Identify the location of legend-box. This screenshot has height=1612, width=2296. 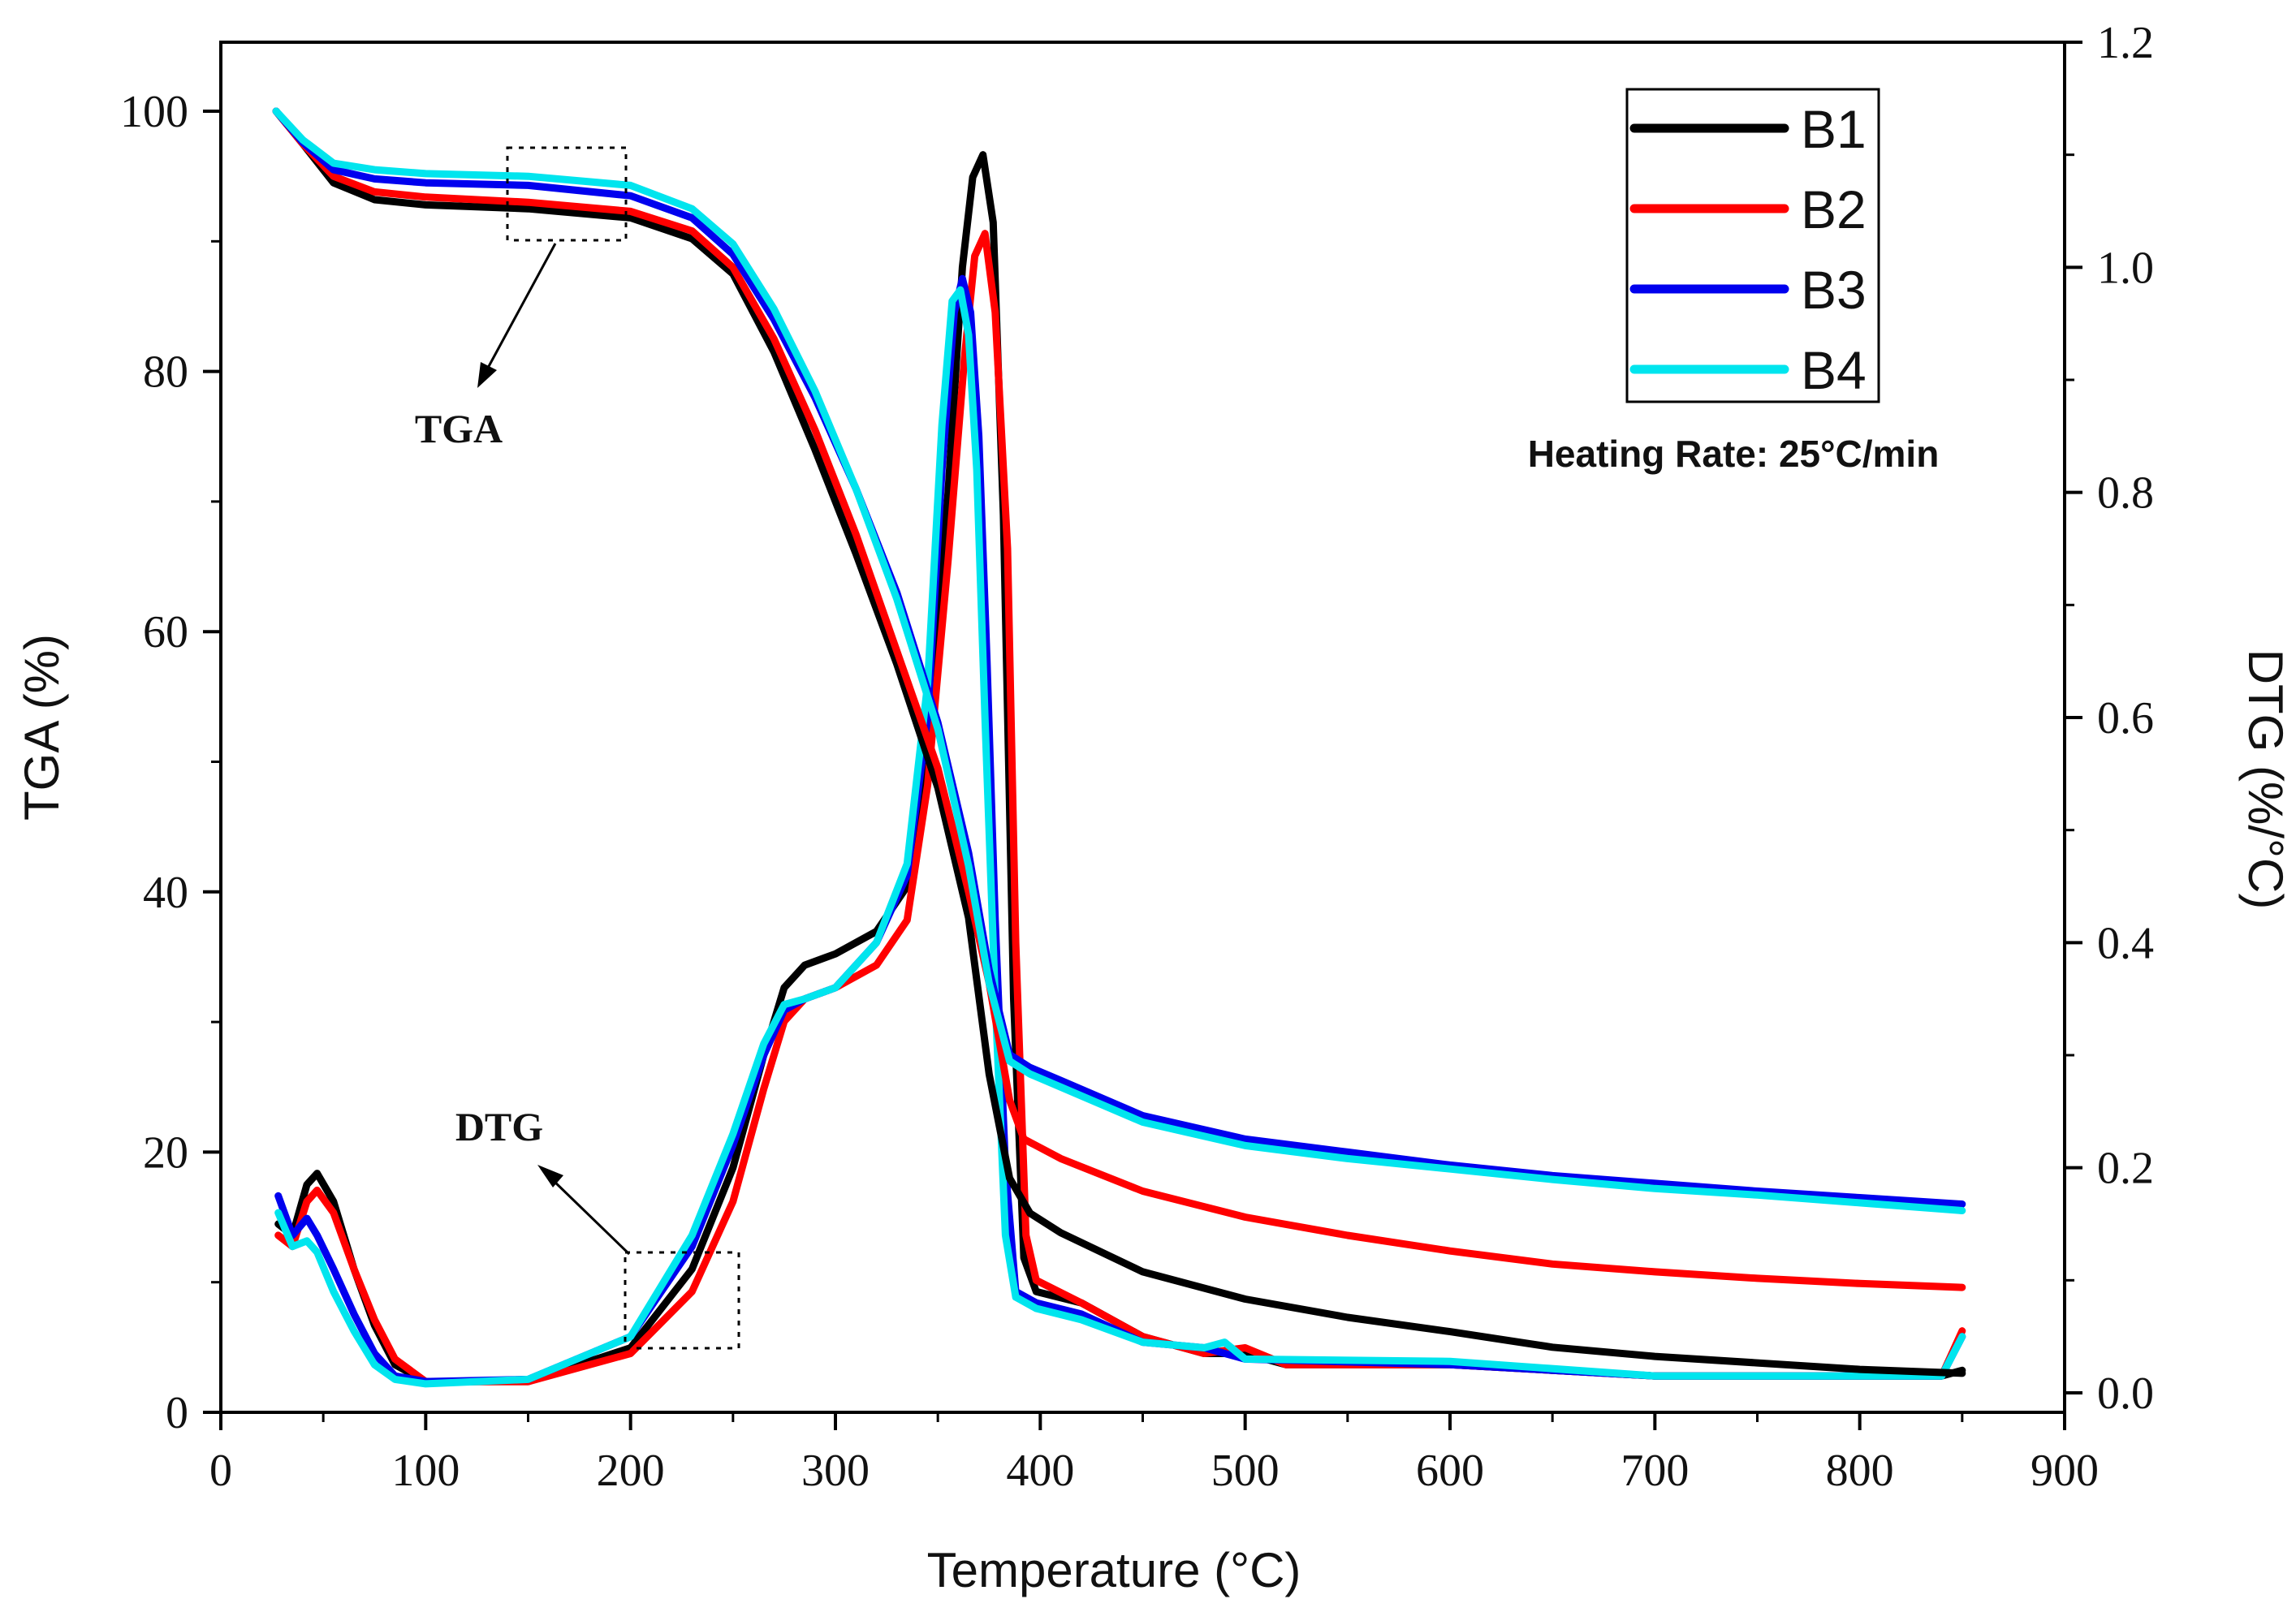
(1753, 245).